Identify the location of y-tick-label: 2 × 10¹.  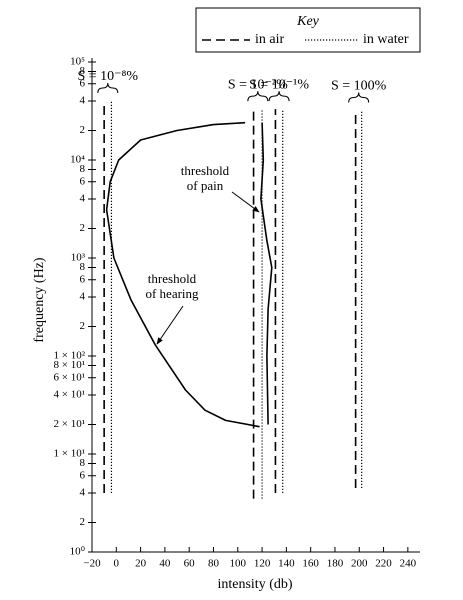
(69, 424).